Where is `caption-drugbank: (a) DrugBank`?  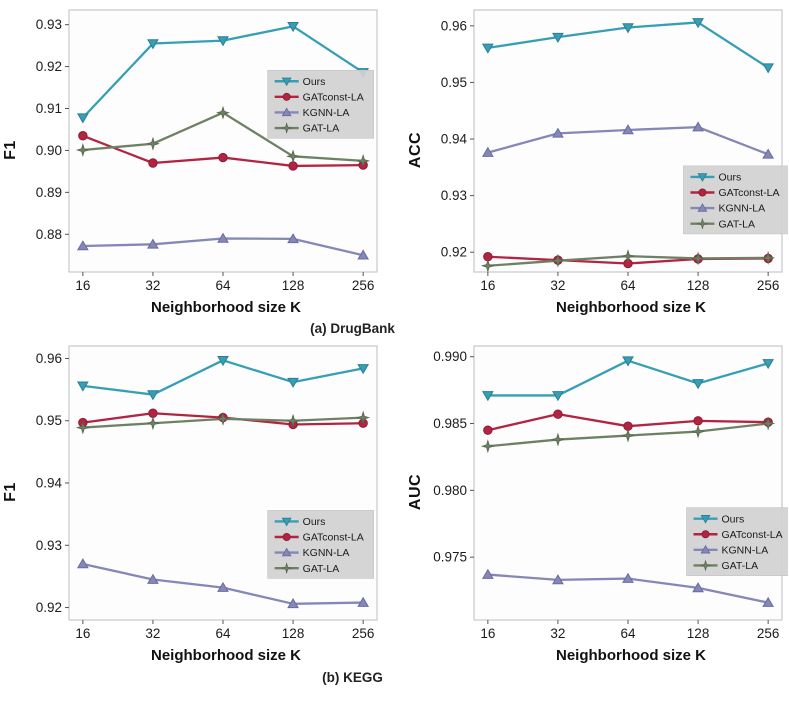
caption-drugbank: (a) DrugBank is located at coordinates (352, 328).